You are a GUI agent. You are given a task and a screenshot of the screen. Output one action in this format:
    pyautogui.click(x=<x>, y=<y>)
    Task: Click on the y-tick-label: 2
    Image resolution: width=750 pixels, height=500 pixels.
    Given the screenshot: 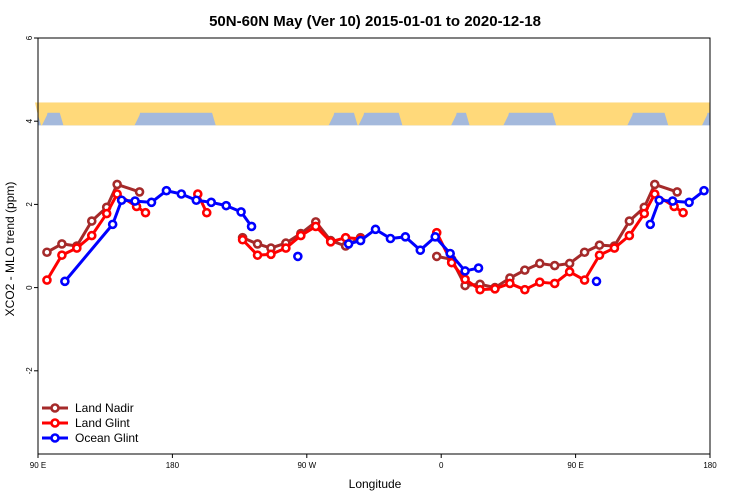 What is the action you would take?
    pyautogui.click(x=29, y=204)
    